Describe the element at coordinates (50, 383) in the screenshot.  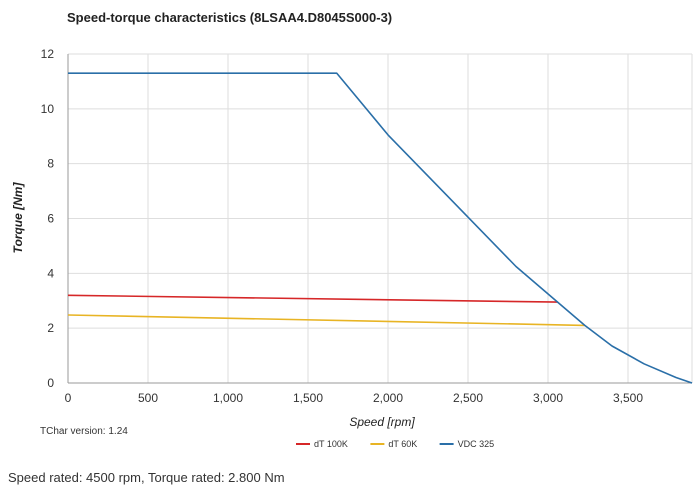
I see `y-tick-label: 0` at that location.